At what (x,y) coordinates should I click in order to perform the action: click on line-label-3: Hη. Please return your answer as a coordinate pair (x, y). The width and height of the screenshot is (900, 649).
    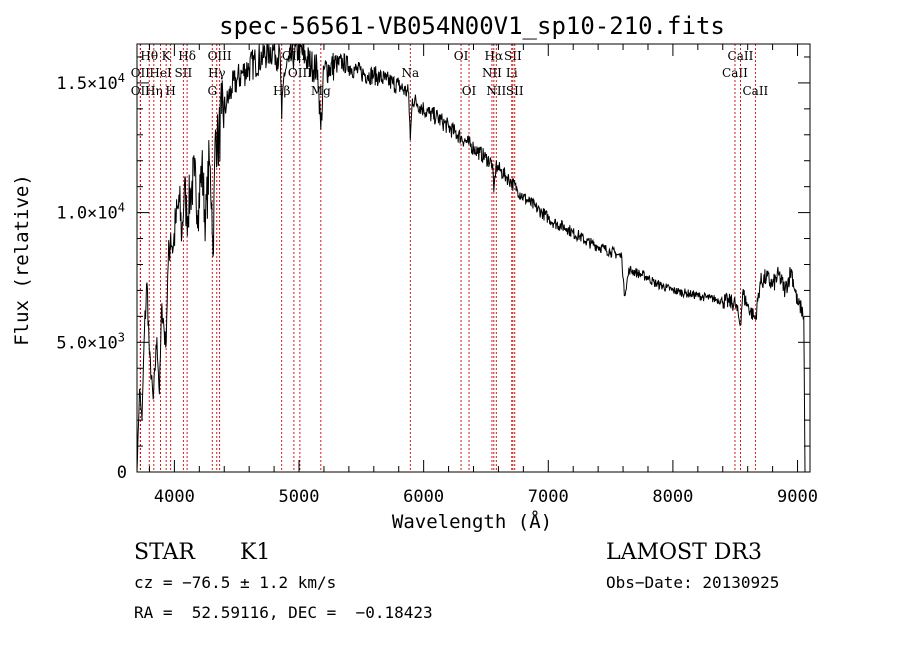
    Looking at the image, I should click on (154, 91).